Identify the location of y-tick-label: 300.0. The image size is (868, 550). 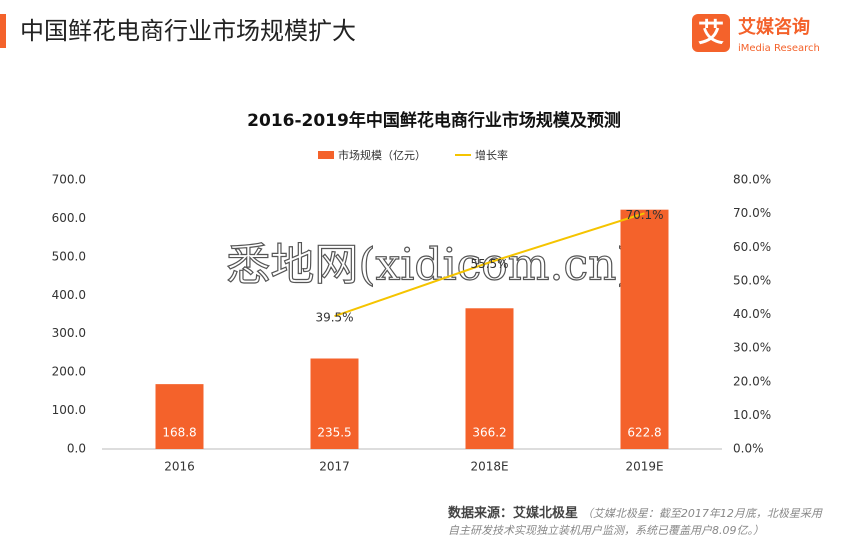
(69, 333).